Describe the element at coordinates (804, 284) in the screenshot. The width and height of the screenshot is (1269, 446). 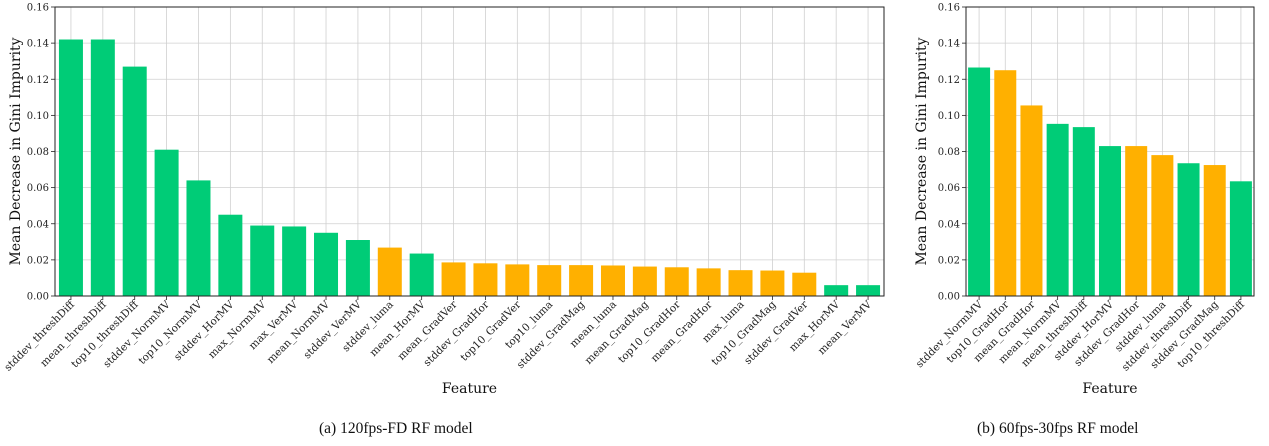
I see `bar-stddev-gradver` at that location.